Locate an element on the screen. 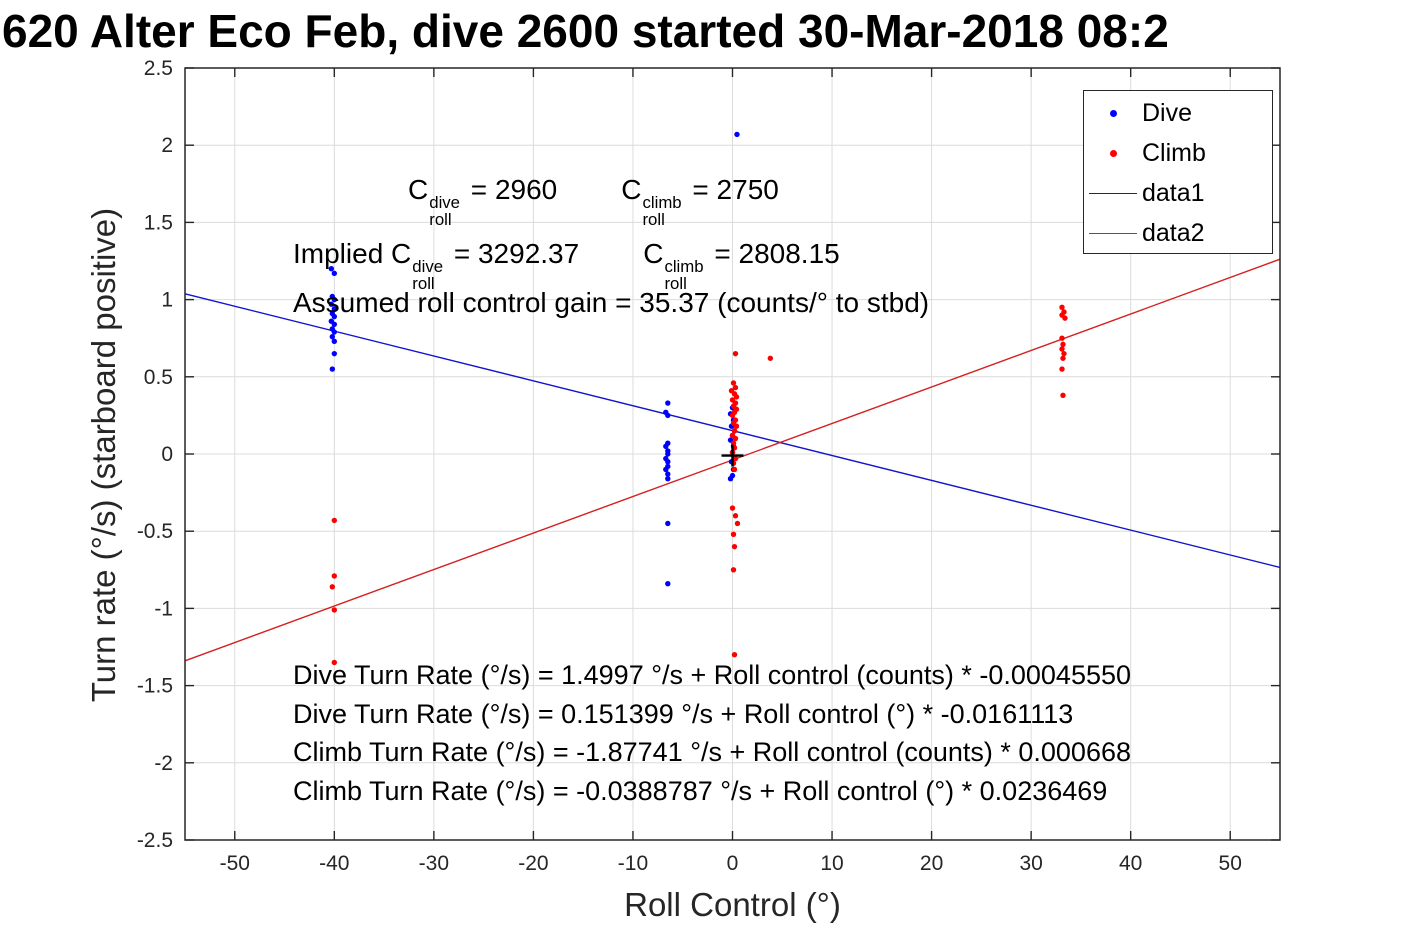 The image size is (1417, 945). y-tick-label: 1.5 is located at coordinates (158, 222).